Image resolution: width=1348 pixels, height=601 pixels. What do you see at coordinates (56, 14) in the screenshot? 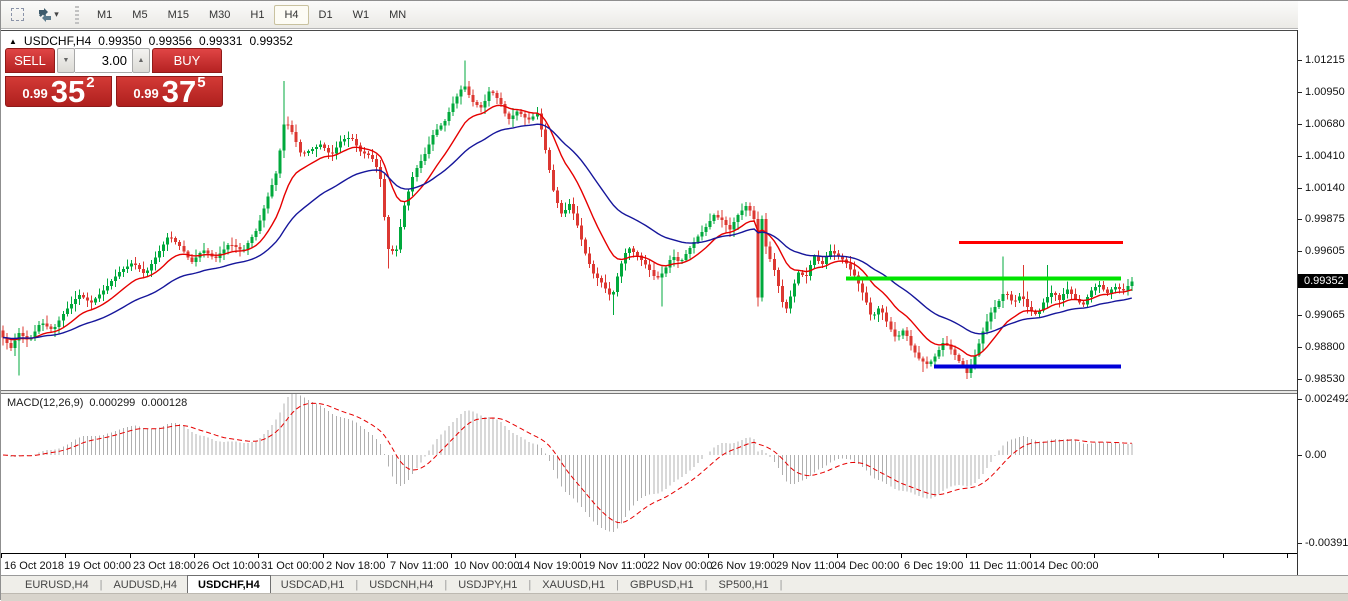
I see `dropdown-caret-icon: ▾` at bounding box center [56, 14].